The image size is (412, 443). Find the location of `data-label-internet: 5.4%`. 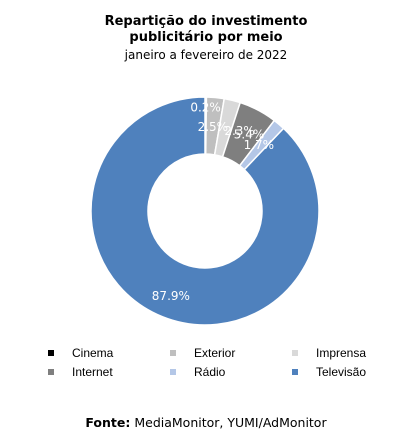

data-label-internet: 5.4% is located at coordinates (249, 134).